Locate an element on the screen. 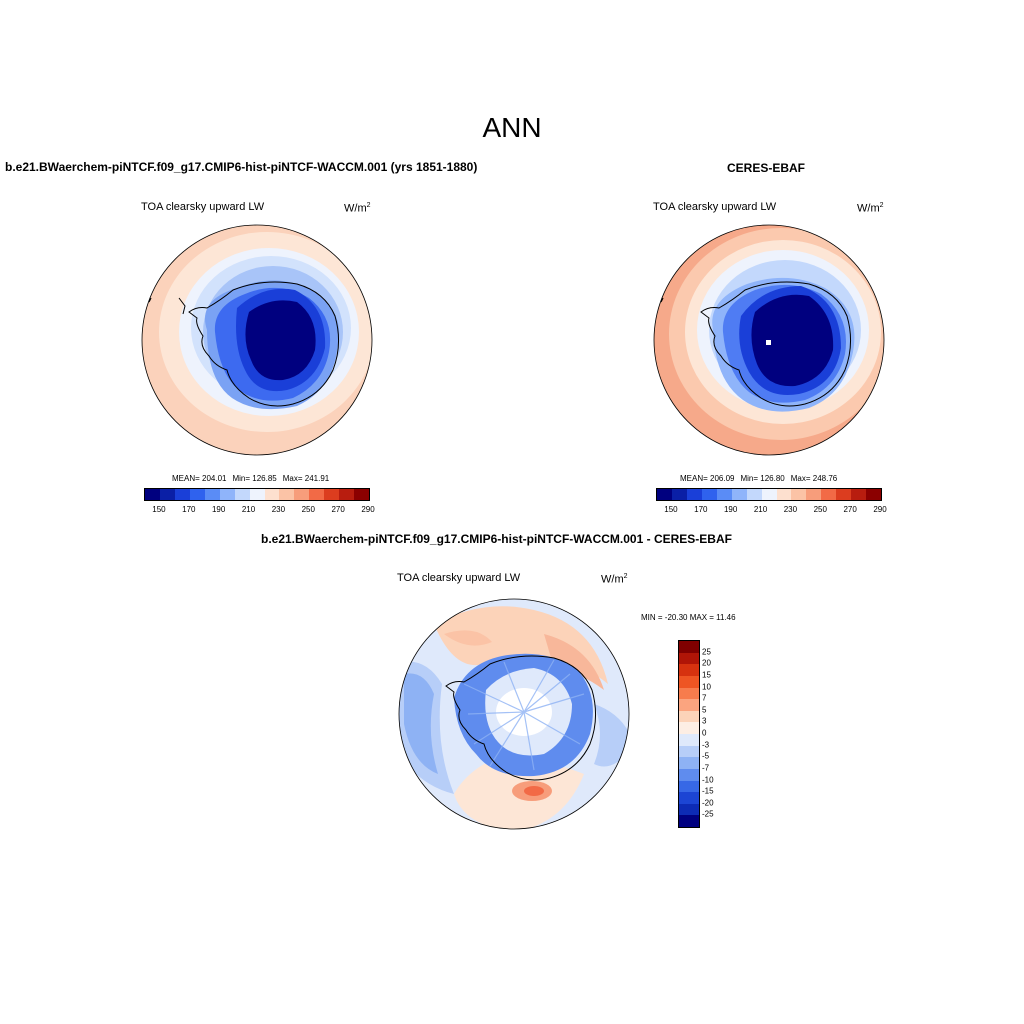 The image size is (1024, 1024). panel1-variable: TOA clearsky upward LW is located at coordinates (203, 207).